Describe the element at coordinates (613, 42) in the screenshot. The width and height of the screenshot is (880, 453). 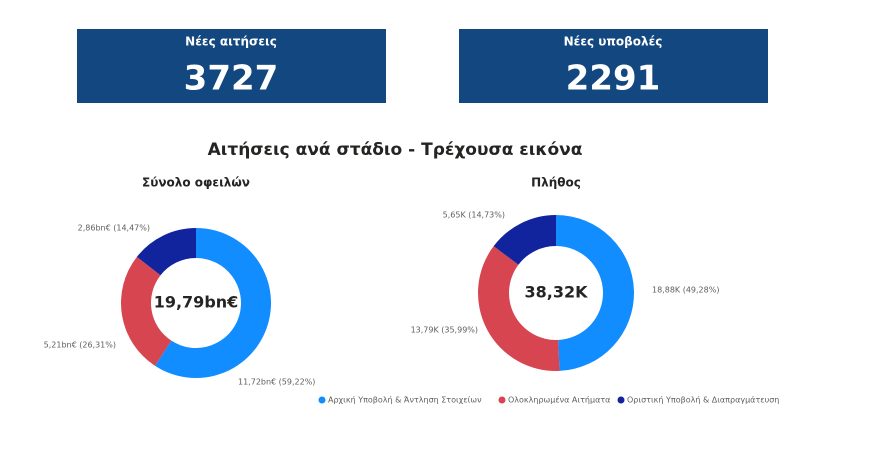
I see `kpi-label: Νέες υποβολές` at that location.